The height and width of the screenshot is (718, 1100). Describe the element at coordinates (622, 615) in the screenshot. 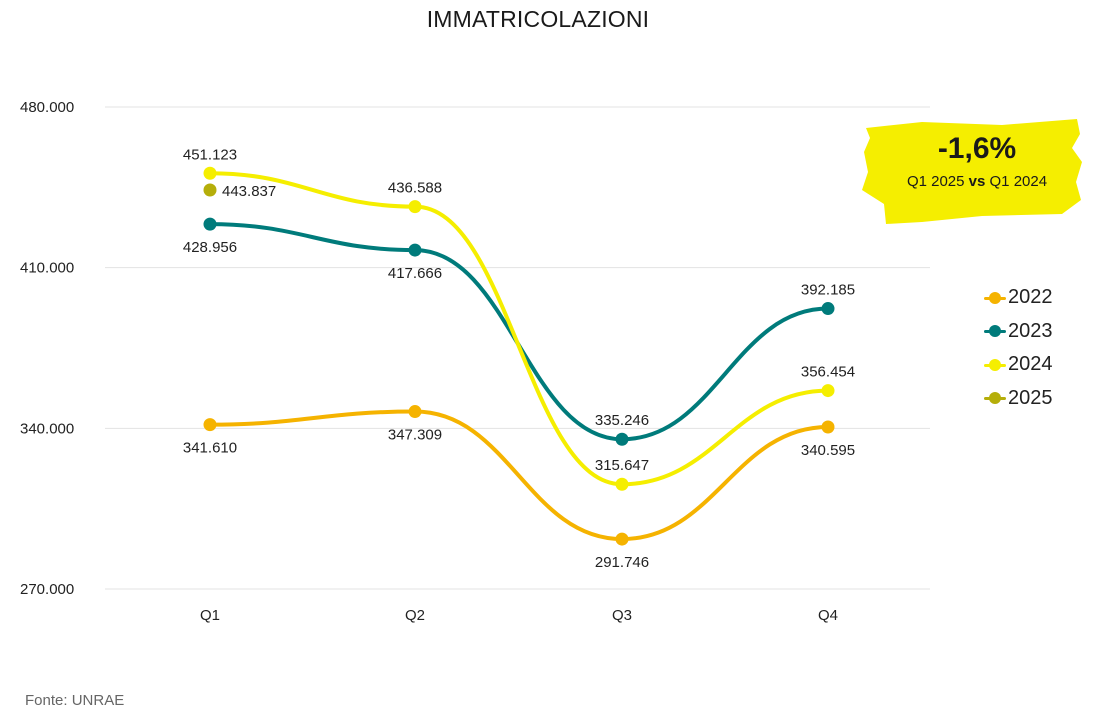

I see `x-tick-label: Q3` at that location.